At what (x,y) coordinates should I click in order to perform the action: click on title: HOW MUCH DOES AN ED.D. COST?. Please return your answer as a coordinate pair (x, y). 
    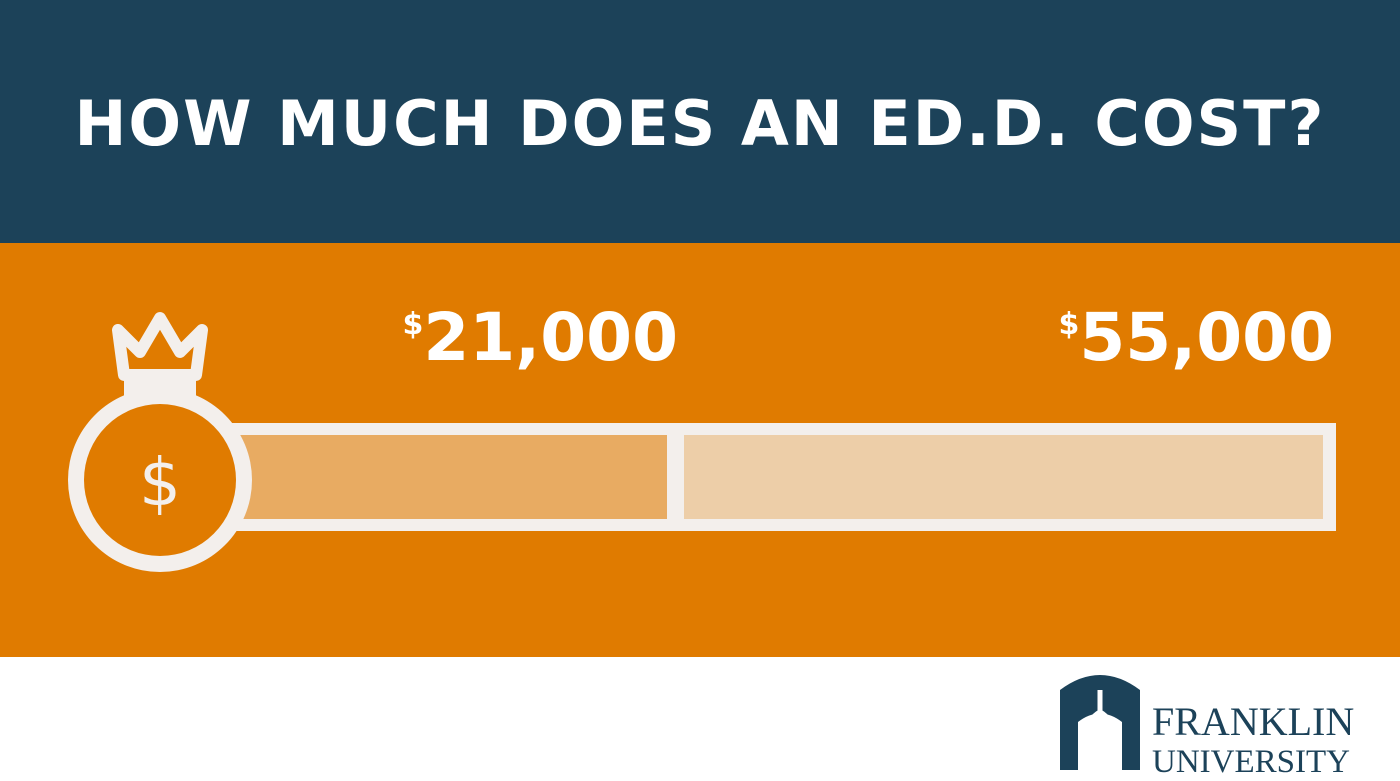
    Looking at the image, I should click on (700, 123).